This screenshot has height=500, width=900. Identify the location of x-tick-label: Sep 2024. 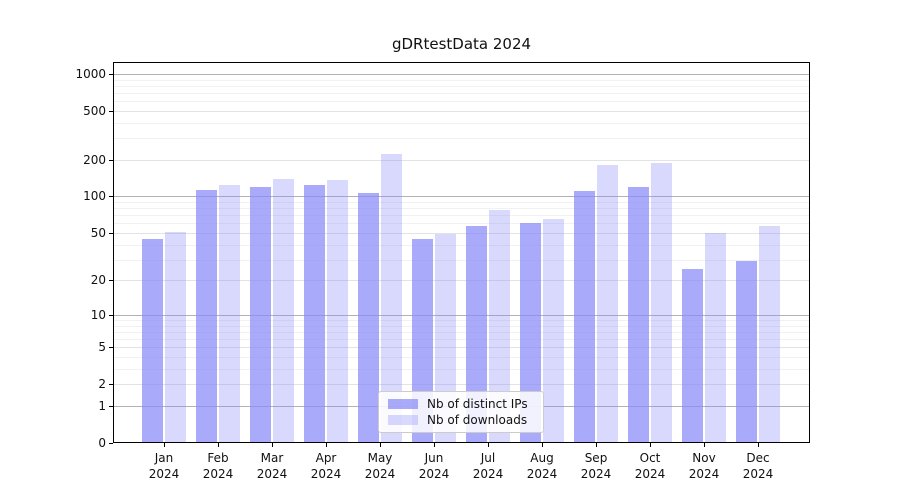
(596, 466).